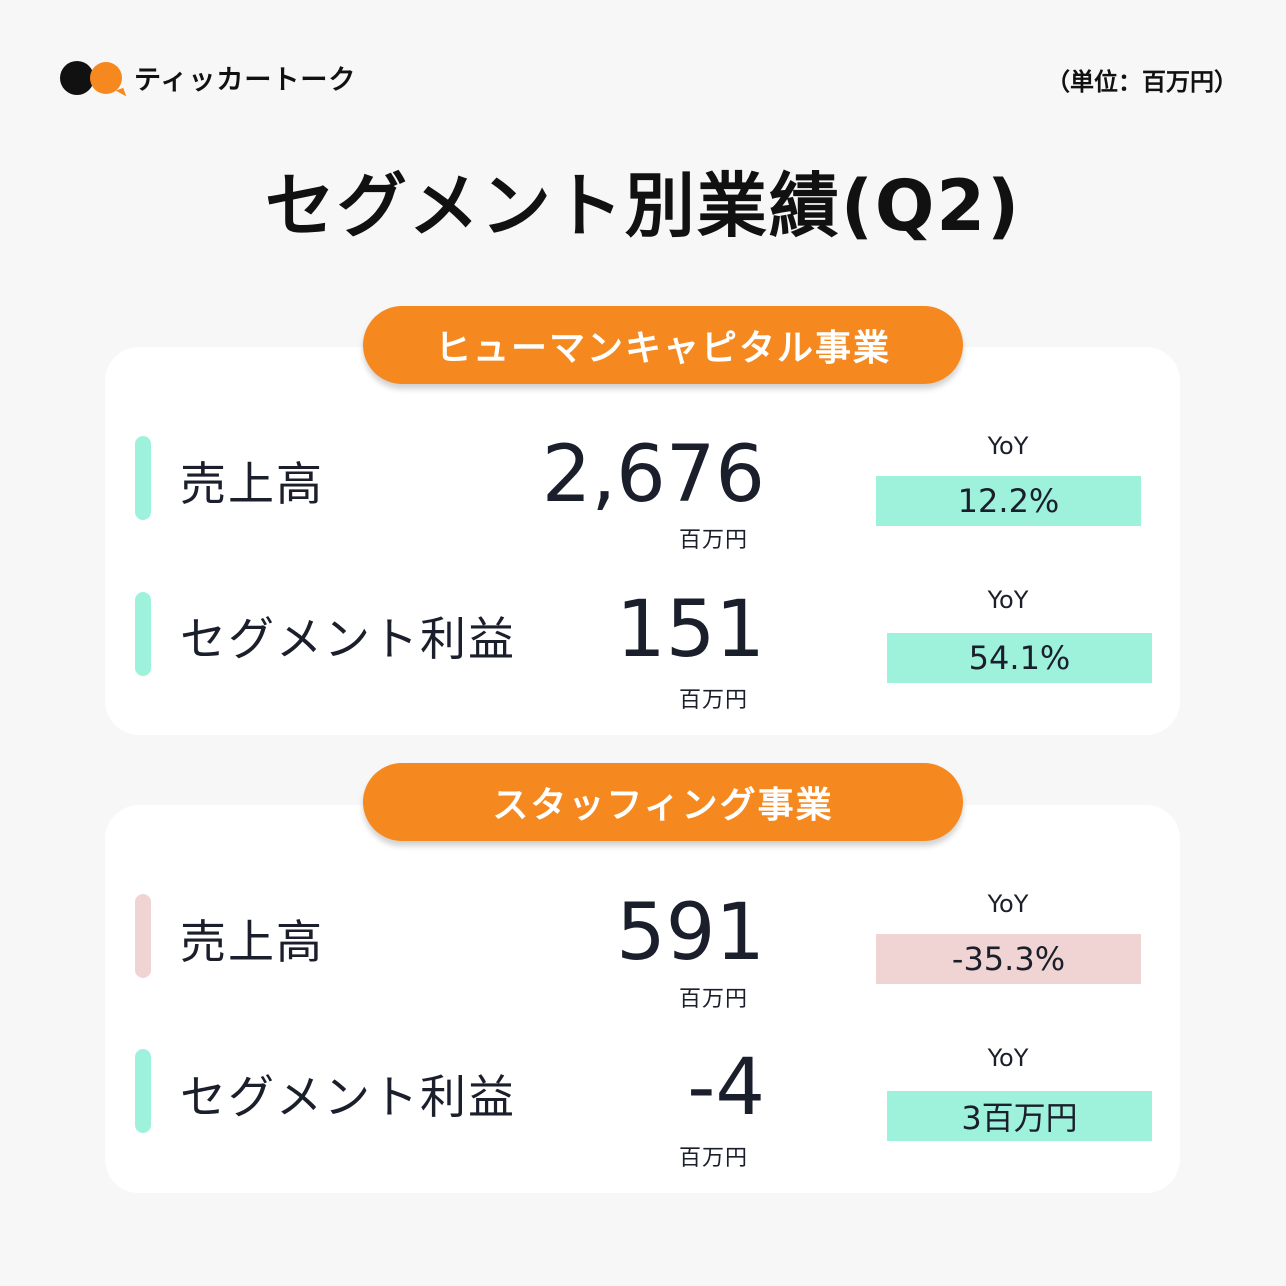 Image resolution: width=1286 pixels, height=1286 pixels. Describe the element at coordinates (690, 630) in the screenshot. I see `segment-profit-value: 151` at that location.